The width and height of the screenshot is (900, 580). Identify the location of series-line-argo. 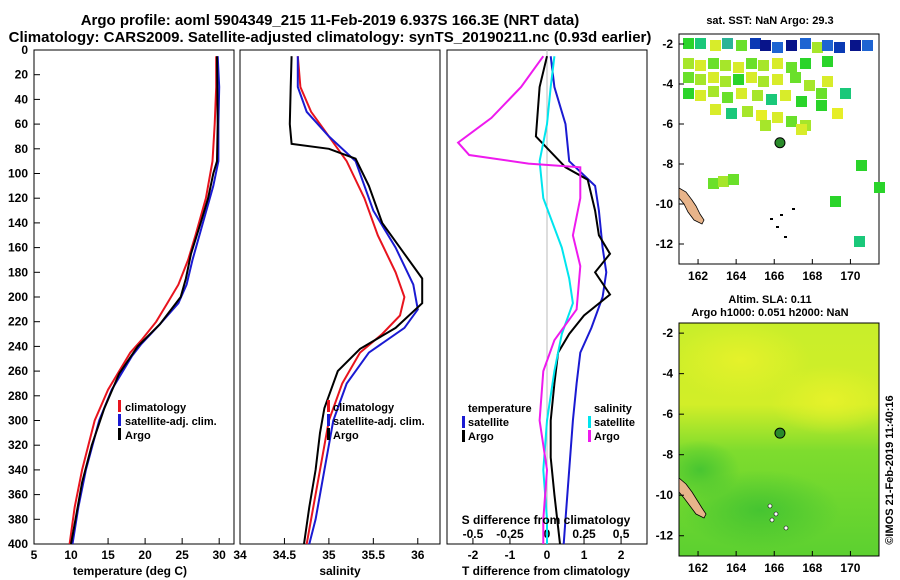
(144, 300).